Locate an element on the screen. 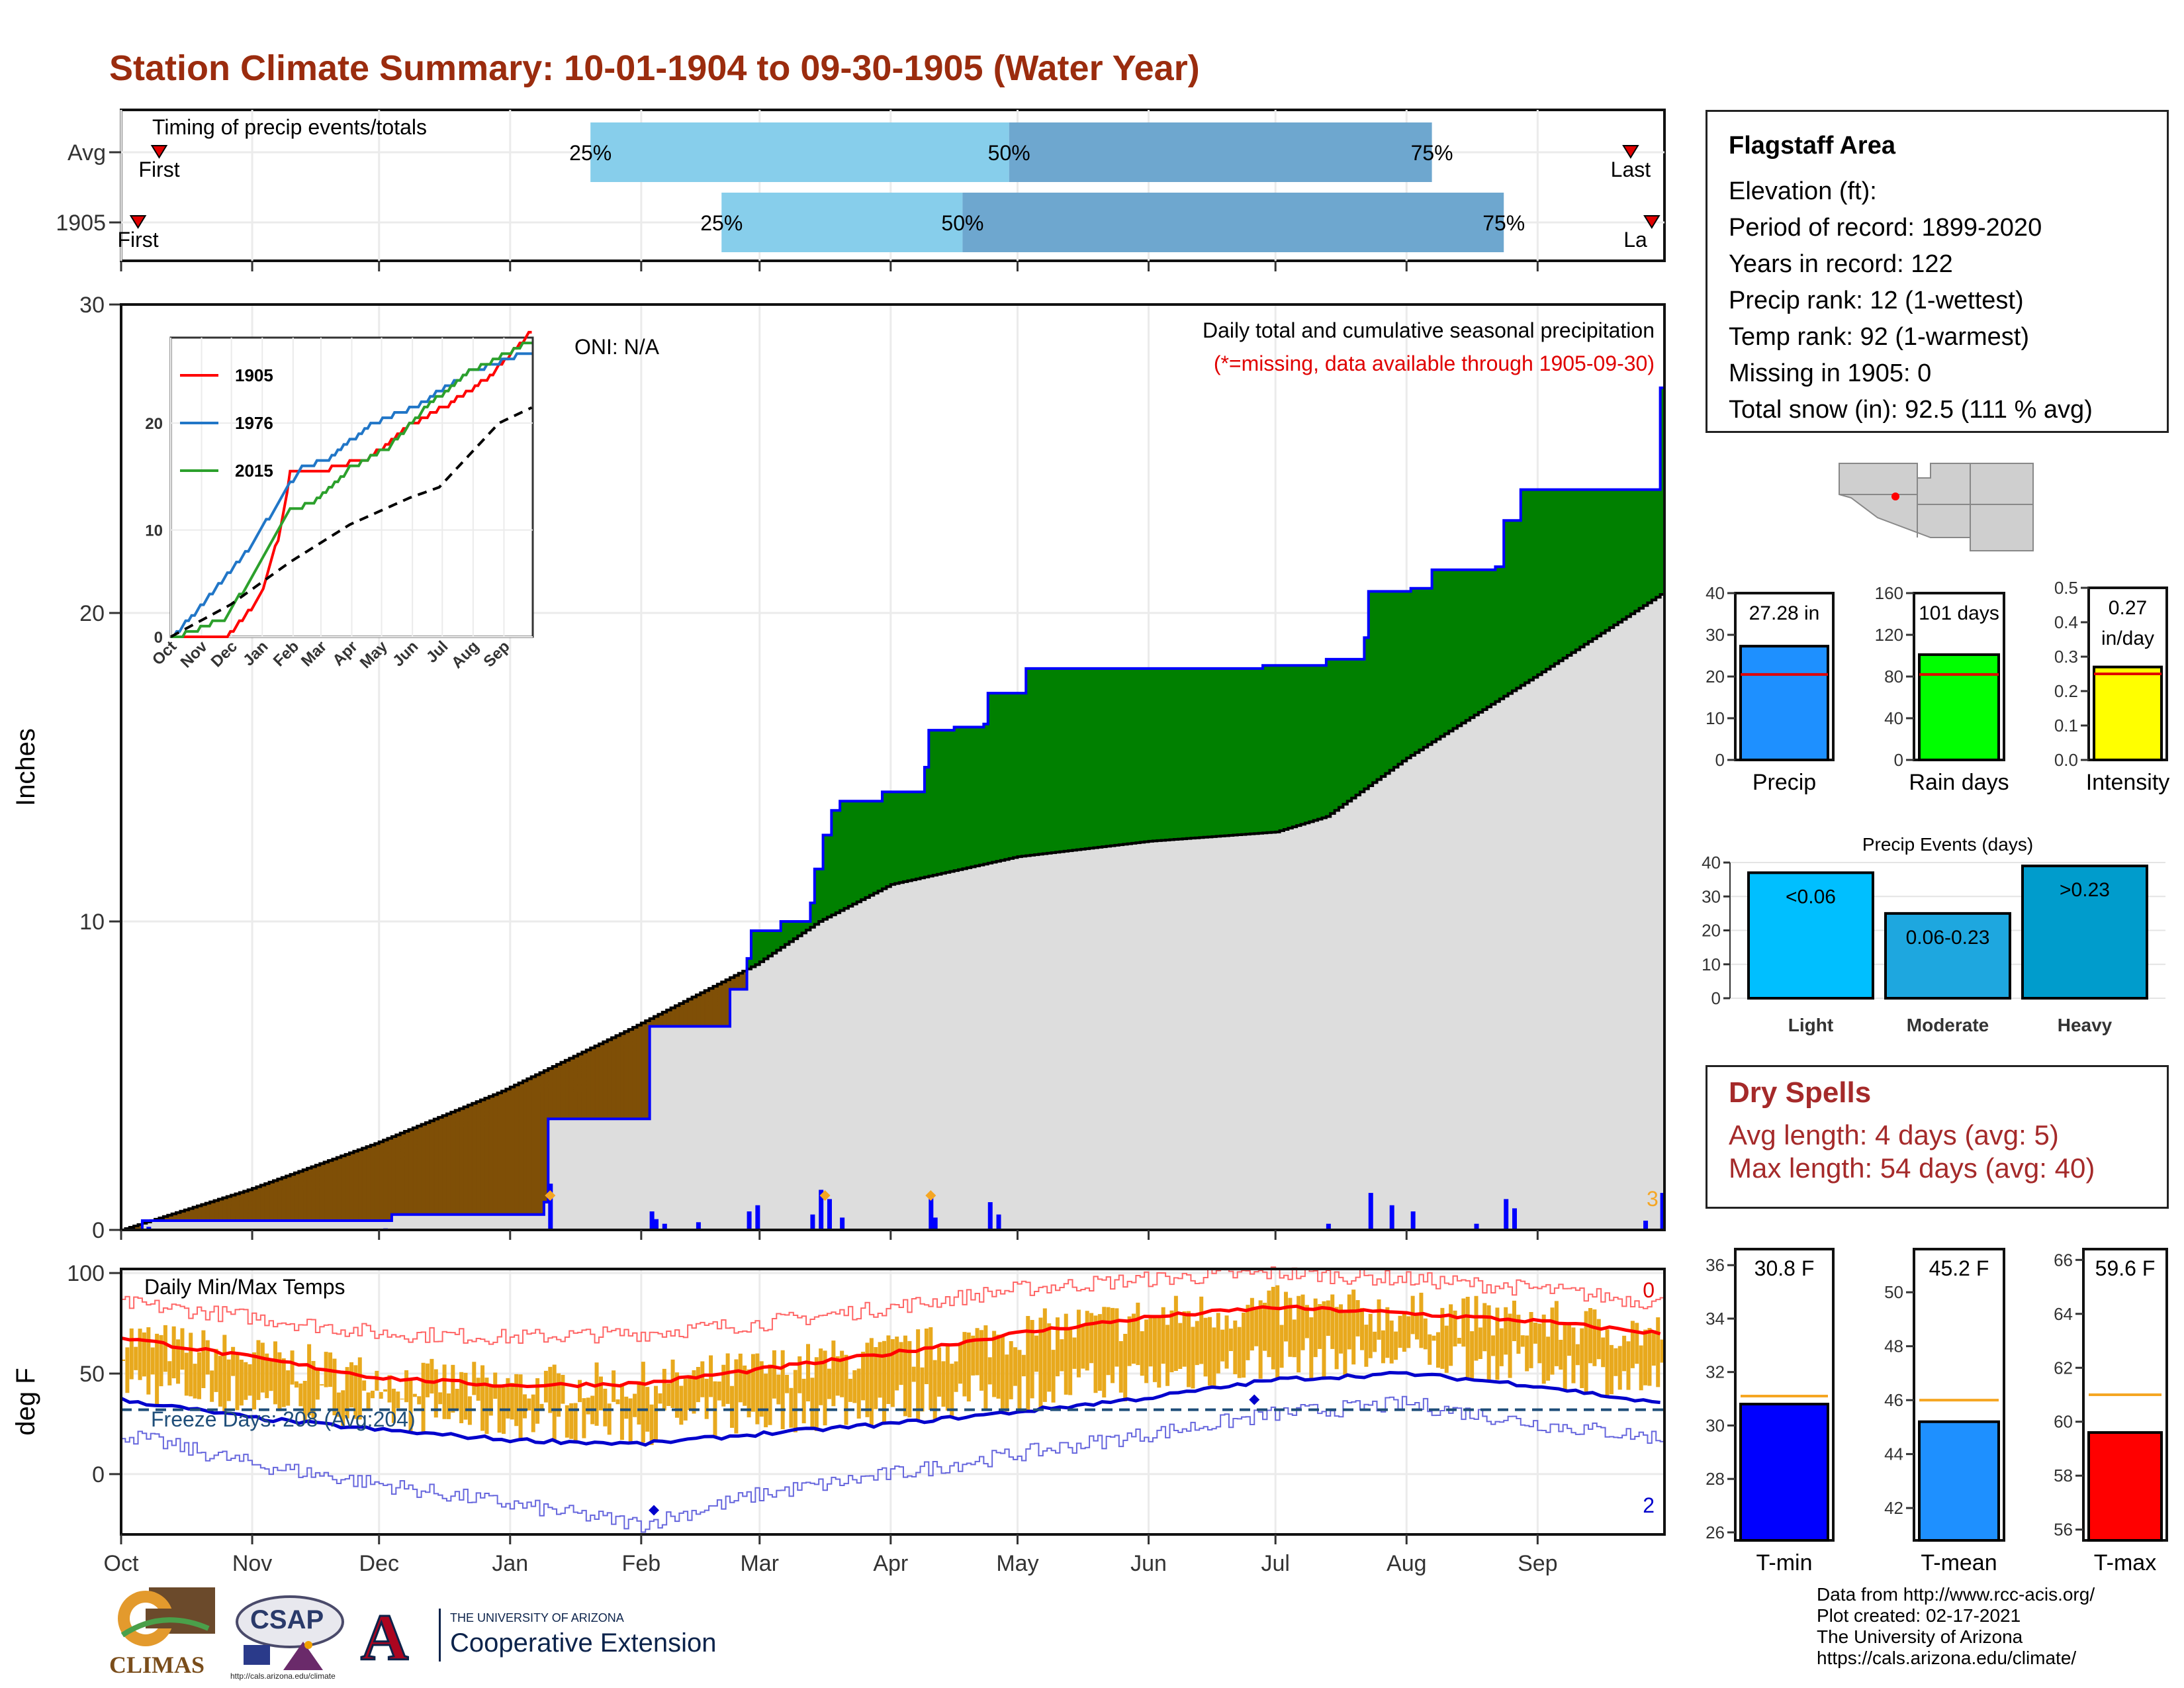  summary-y-tick-label: 0.0 is located at coordinates (2066, 760).